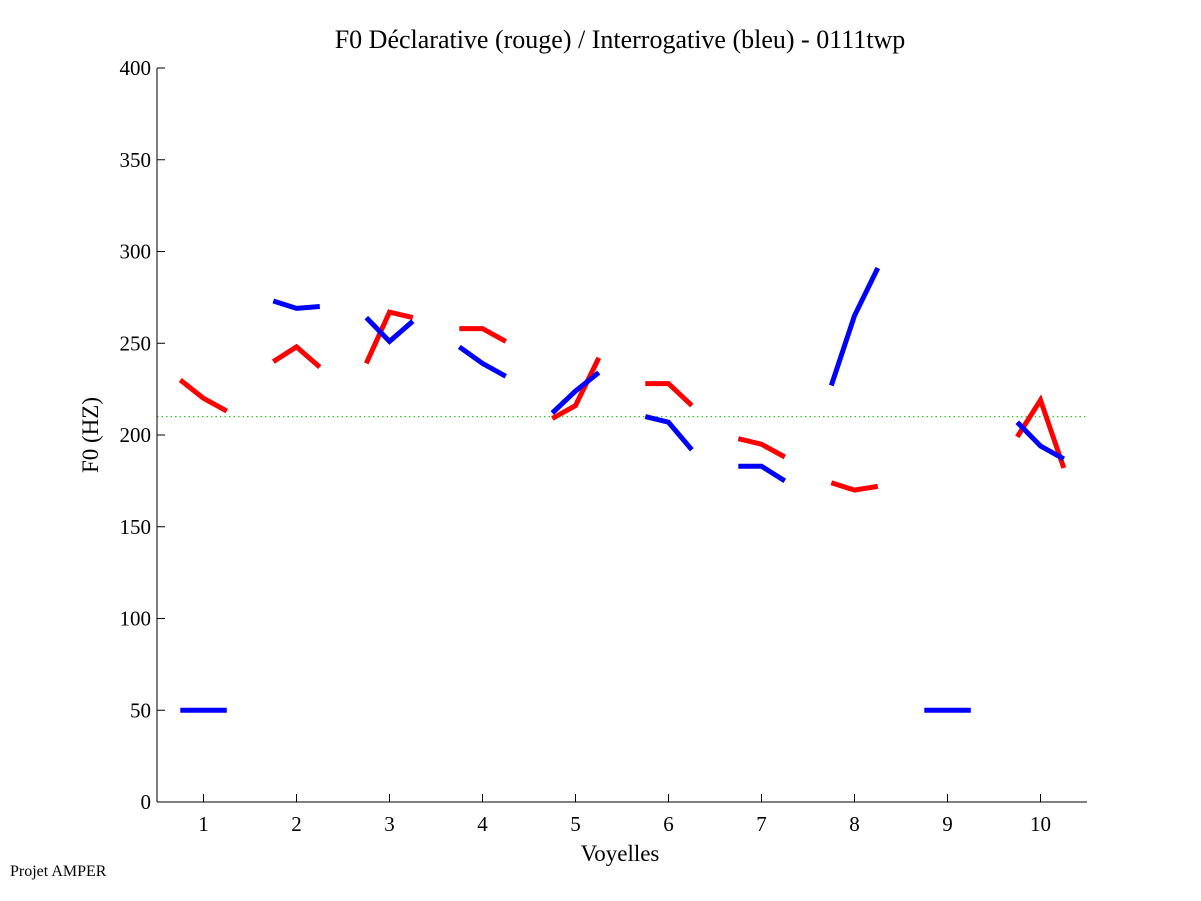 This screenshot has width=1201, height=901. I want to click on x-tick-label: 3, so click(389, 824).